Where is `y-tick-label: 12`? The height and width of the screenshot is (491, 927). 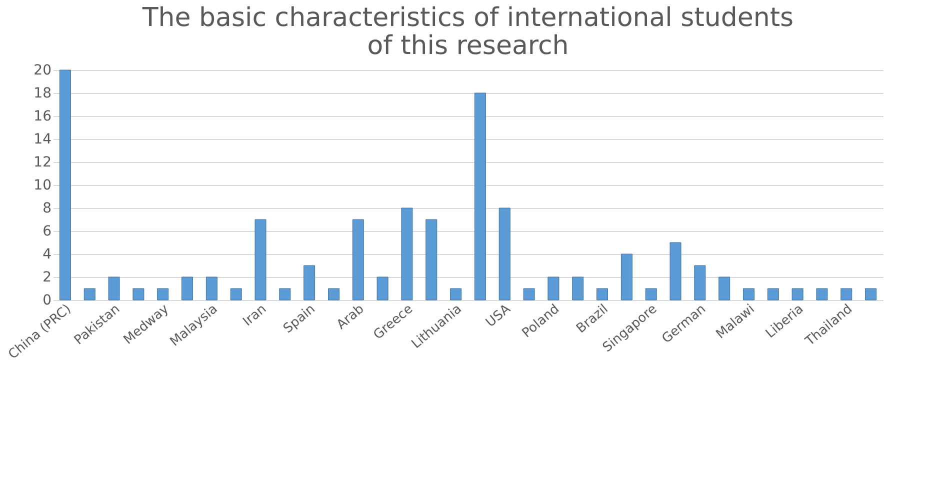 y-tick-label: 12 is located at coordinates (43, 162).